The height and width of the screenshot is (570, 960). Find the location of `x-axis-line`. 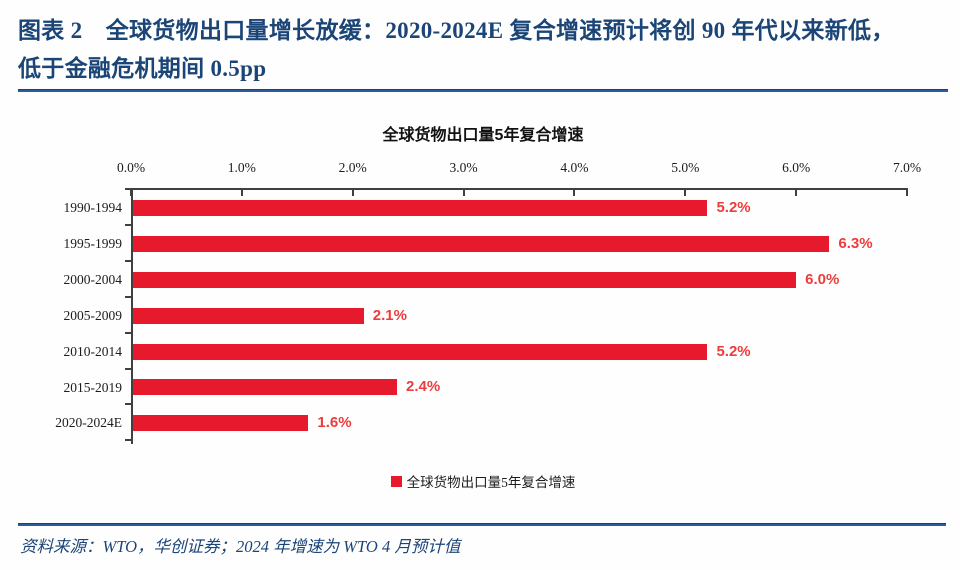

x-axis-line is located at coordinates (519, 189).